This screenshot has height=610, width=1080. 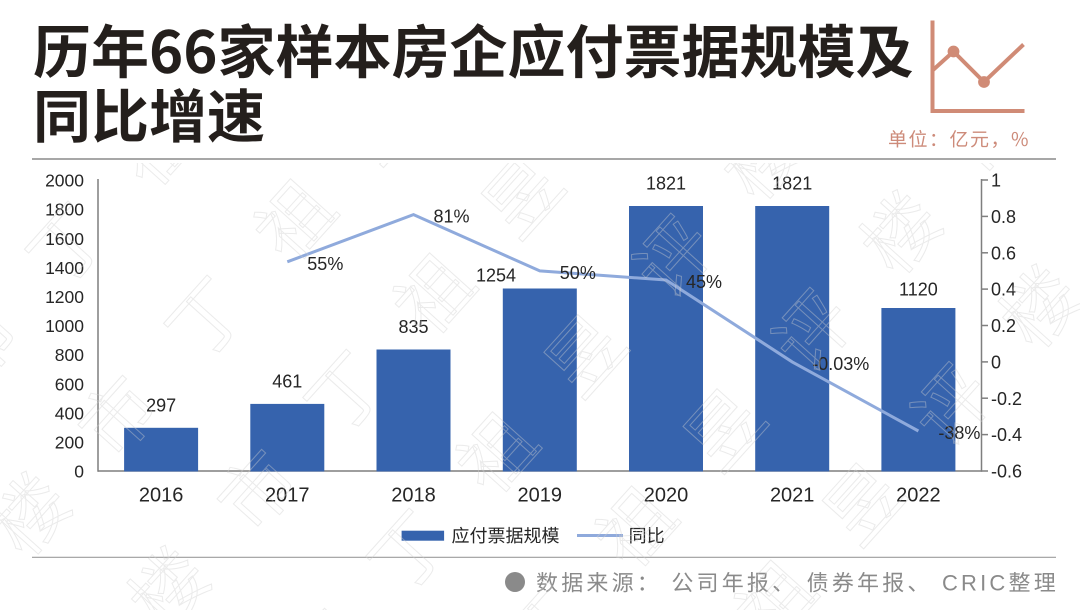 I want to click on svg-text: 1200, so click(x=64, y=297).